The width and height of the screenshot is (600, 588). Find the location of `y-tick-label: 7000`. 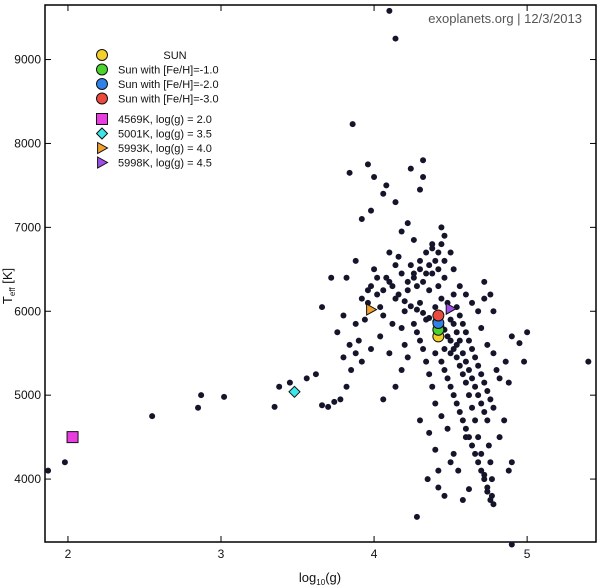

y-tick-label: 7000 is located at coordinates (27, 227).